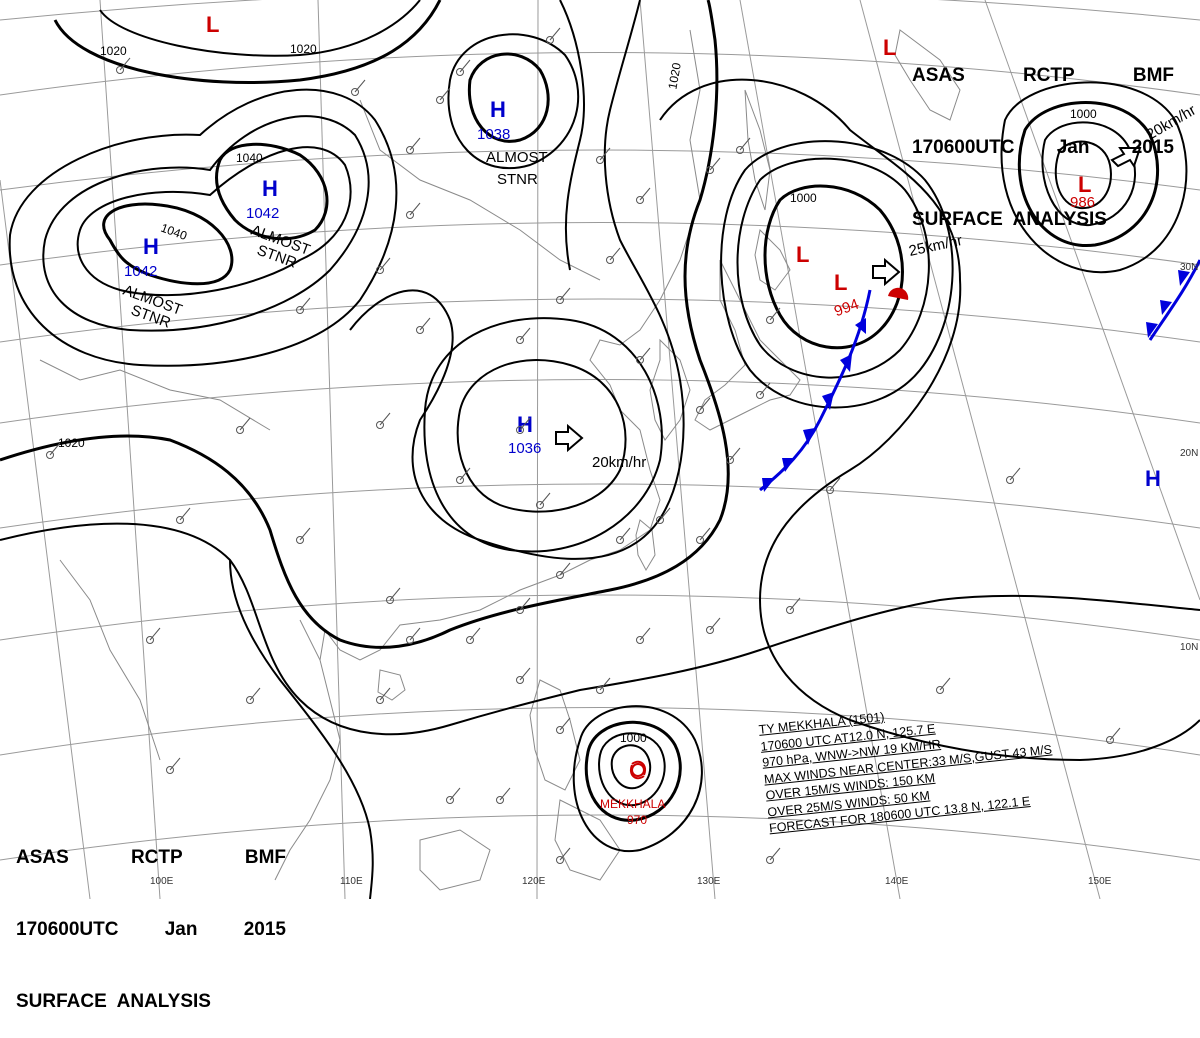 This screenshot has width=1200, height=1038. I want to click on header-product: BMF, so click(265, 857).